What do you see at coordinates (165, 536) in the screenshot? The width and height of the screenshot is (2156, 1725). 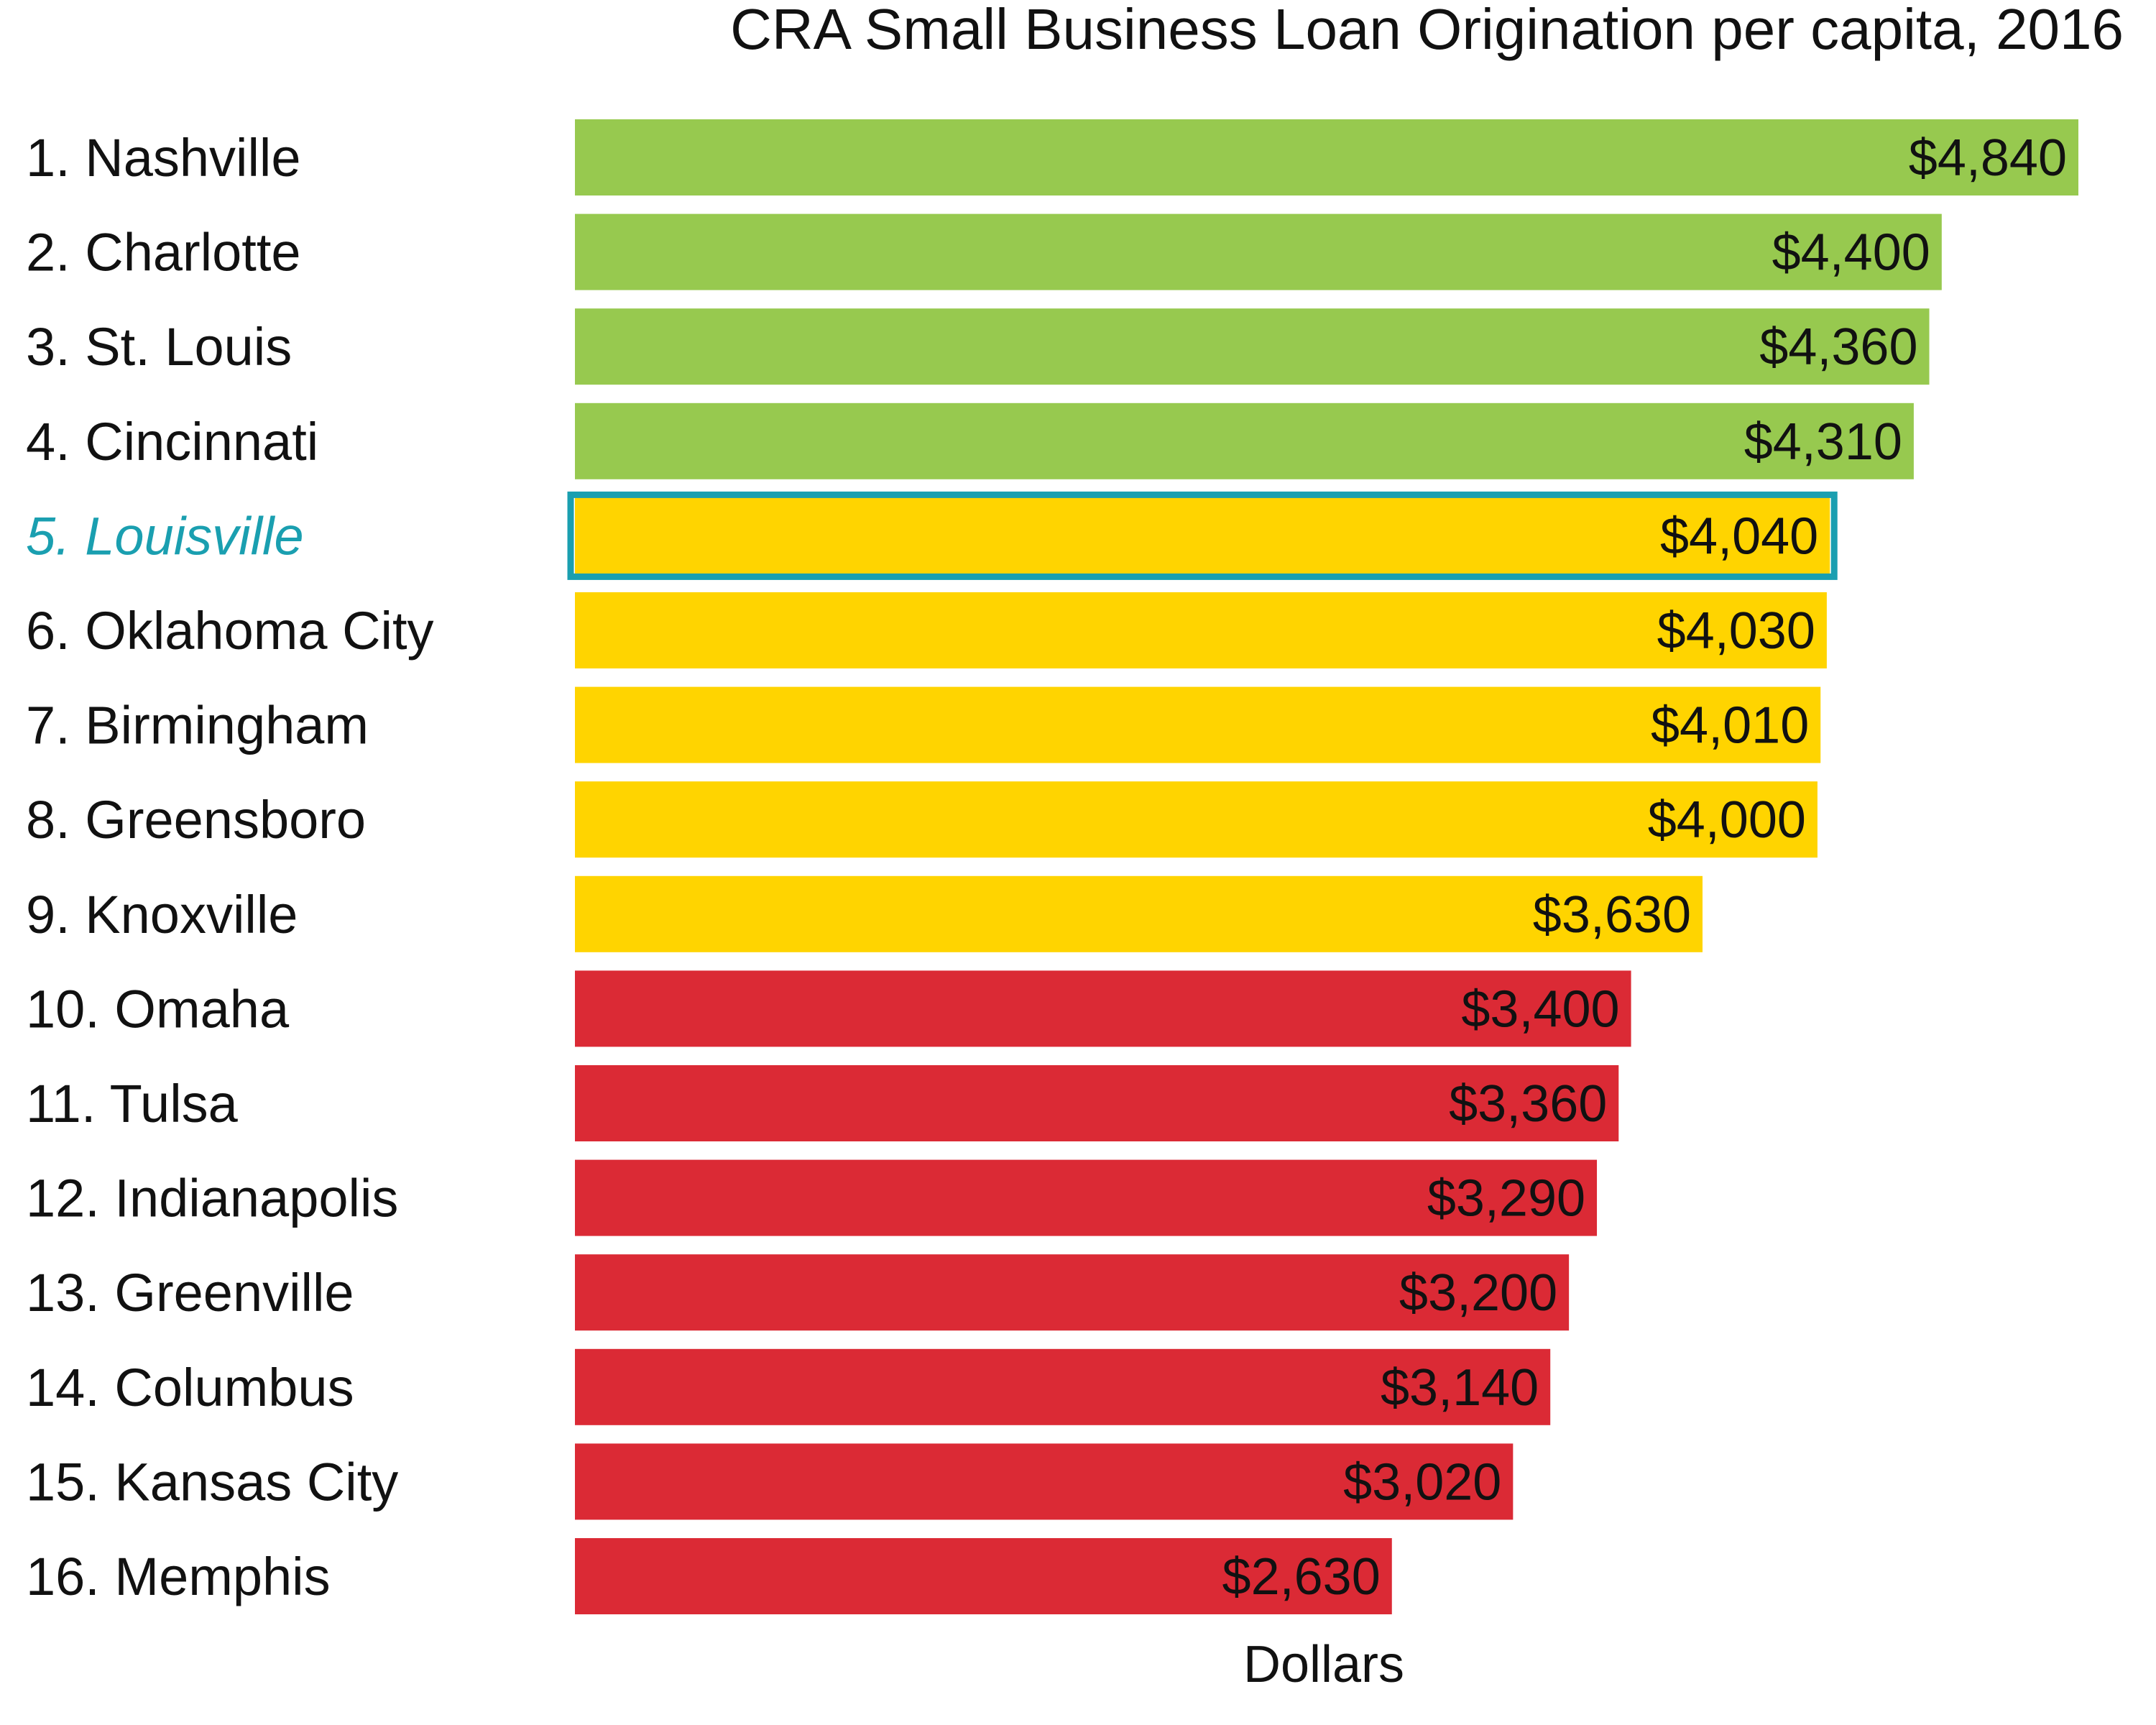 I see `category-label: 5. Louisville` at bounding box center [165, 536].